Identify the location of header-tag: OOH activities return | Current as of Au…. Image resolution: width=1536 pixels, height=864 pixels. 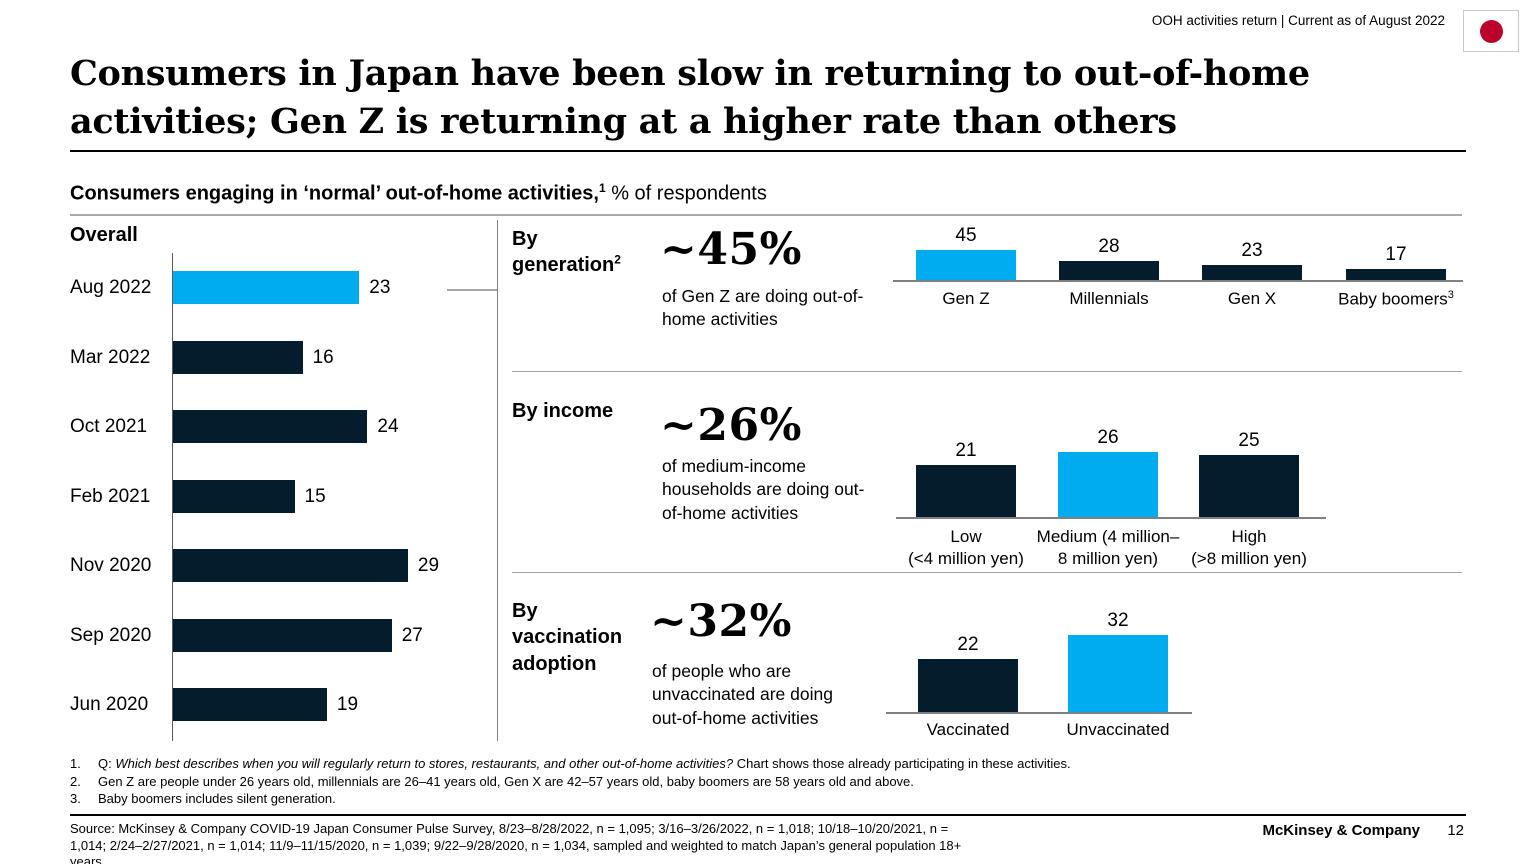
(1298, 20).